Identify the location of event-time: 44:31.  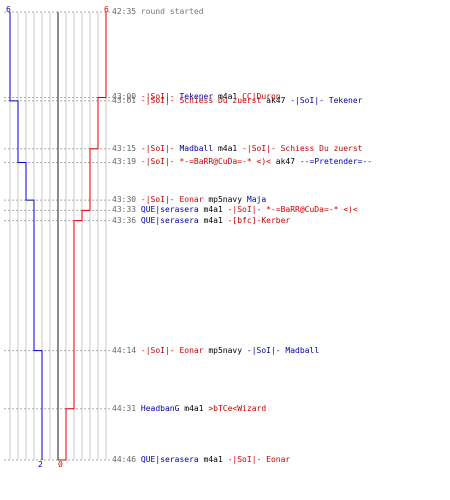
(126, 408).